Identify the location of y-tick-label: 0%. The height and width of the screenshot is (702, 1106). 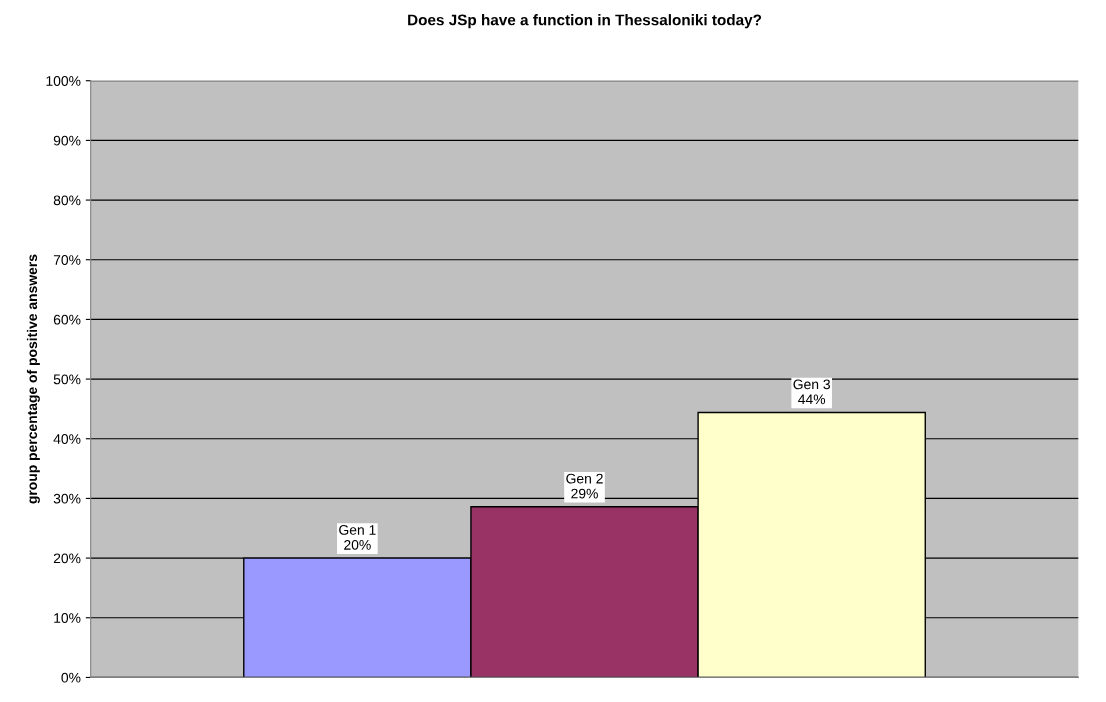
(71, 677).